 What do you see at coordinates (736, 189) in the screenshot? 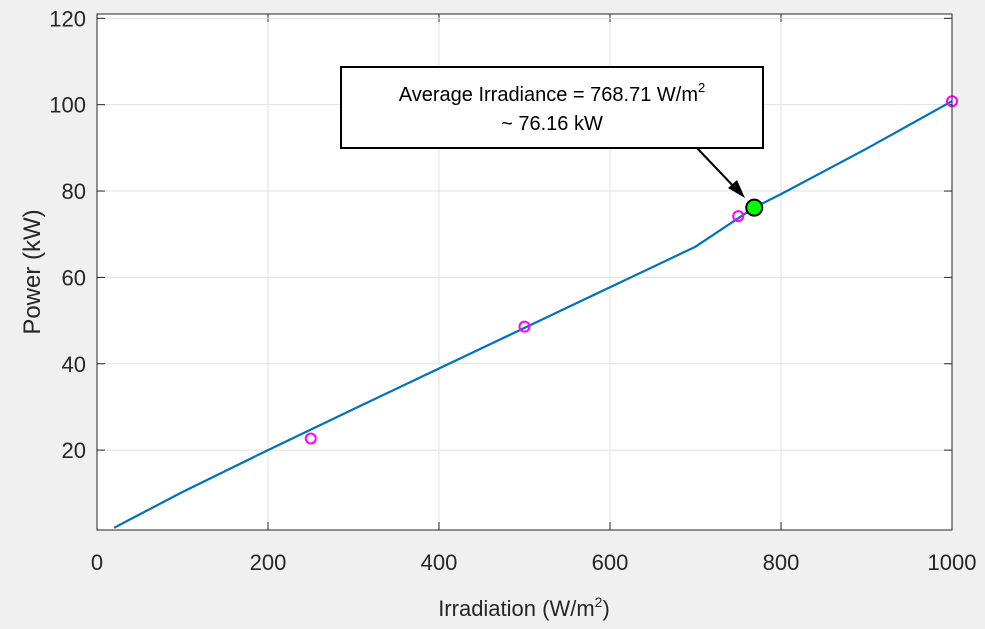
I see `annotation-arrowhead` at bounding box center [736, 189].